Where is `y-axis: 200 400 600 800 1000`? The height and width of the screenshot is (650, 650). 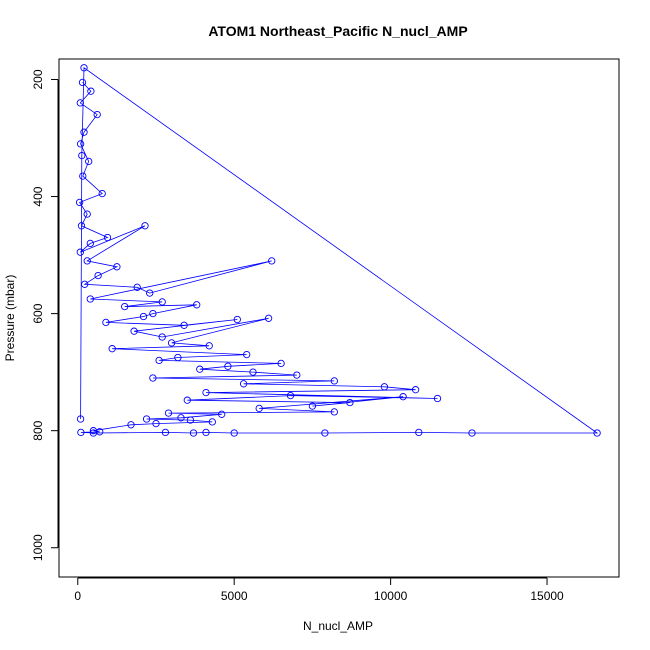
y-axis: 200 400 600 800 1000 is located at coordinates (45, 315).